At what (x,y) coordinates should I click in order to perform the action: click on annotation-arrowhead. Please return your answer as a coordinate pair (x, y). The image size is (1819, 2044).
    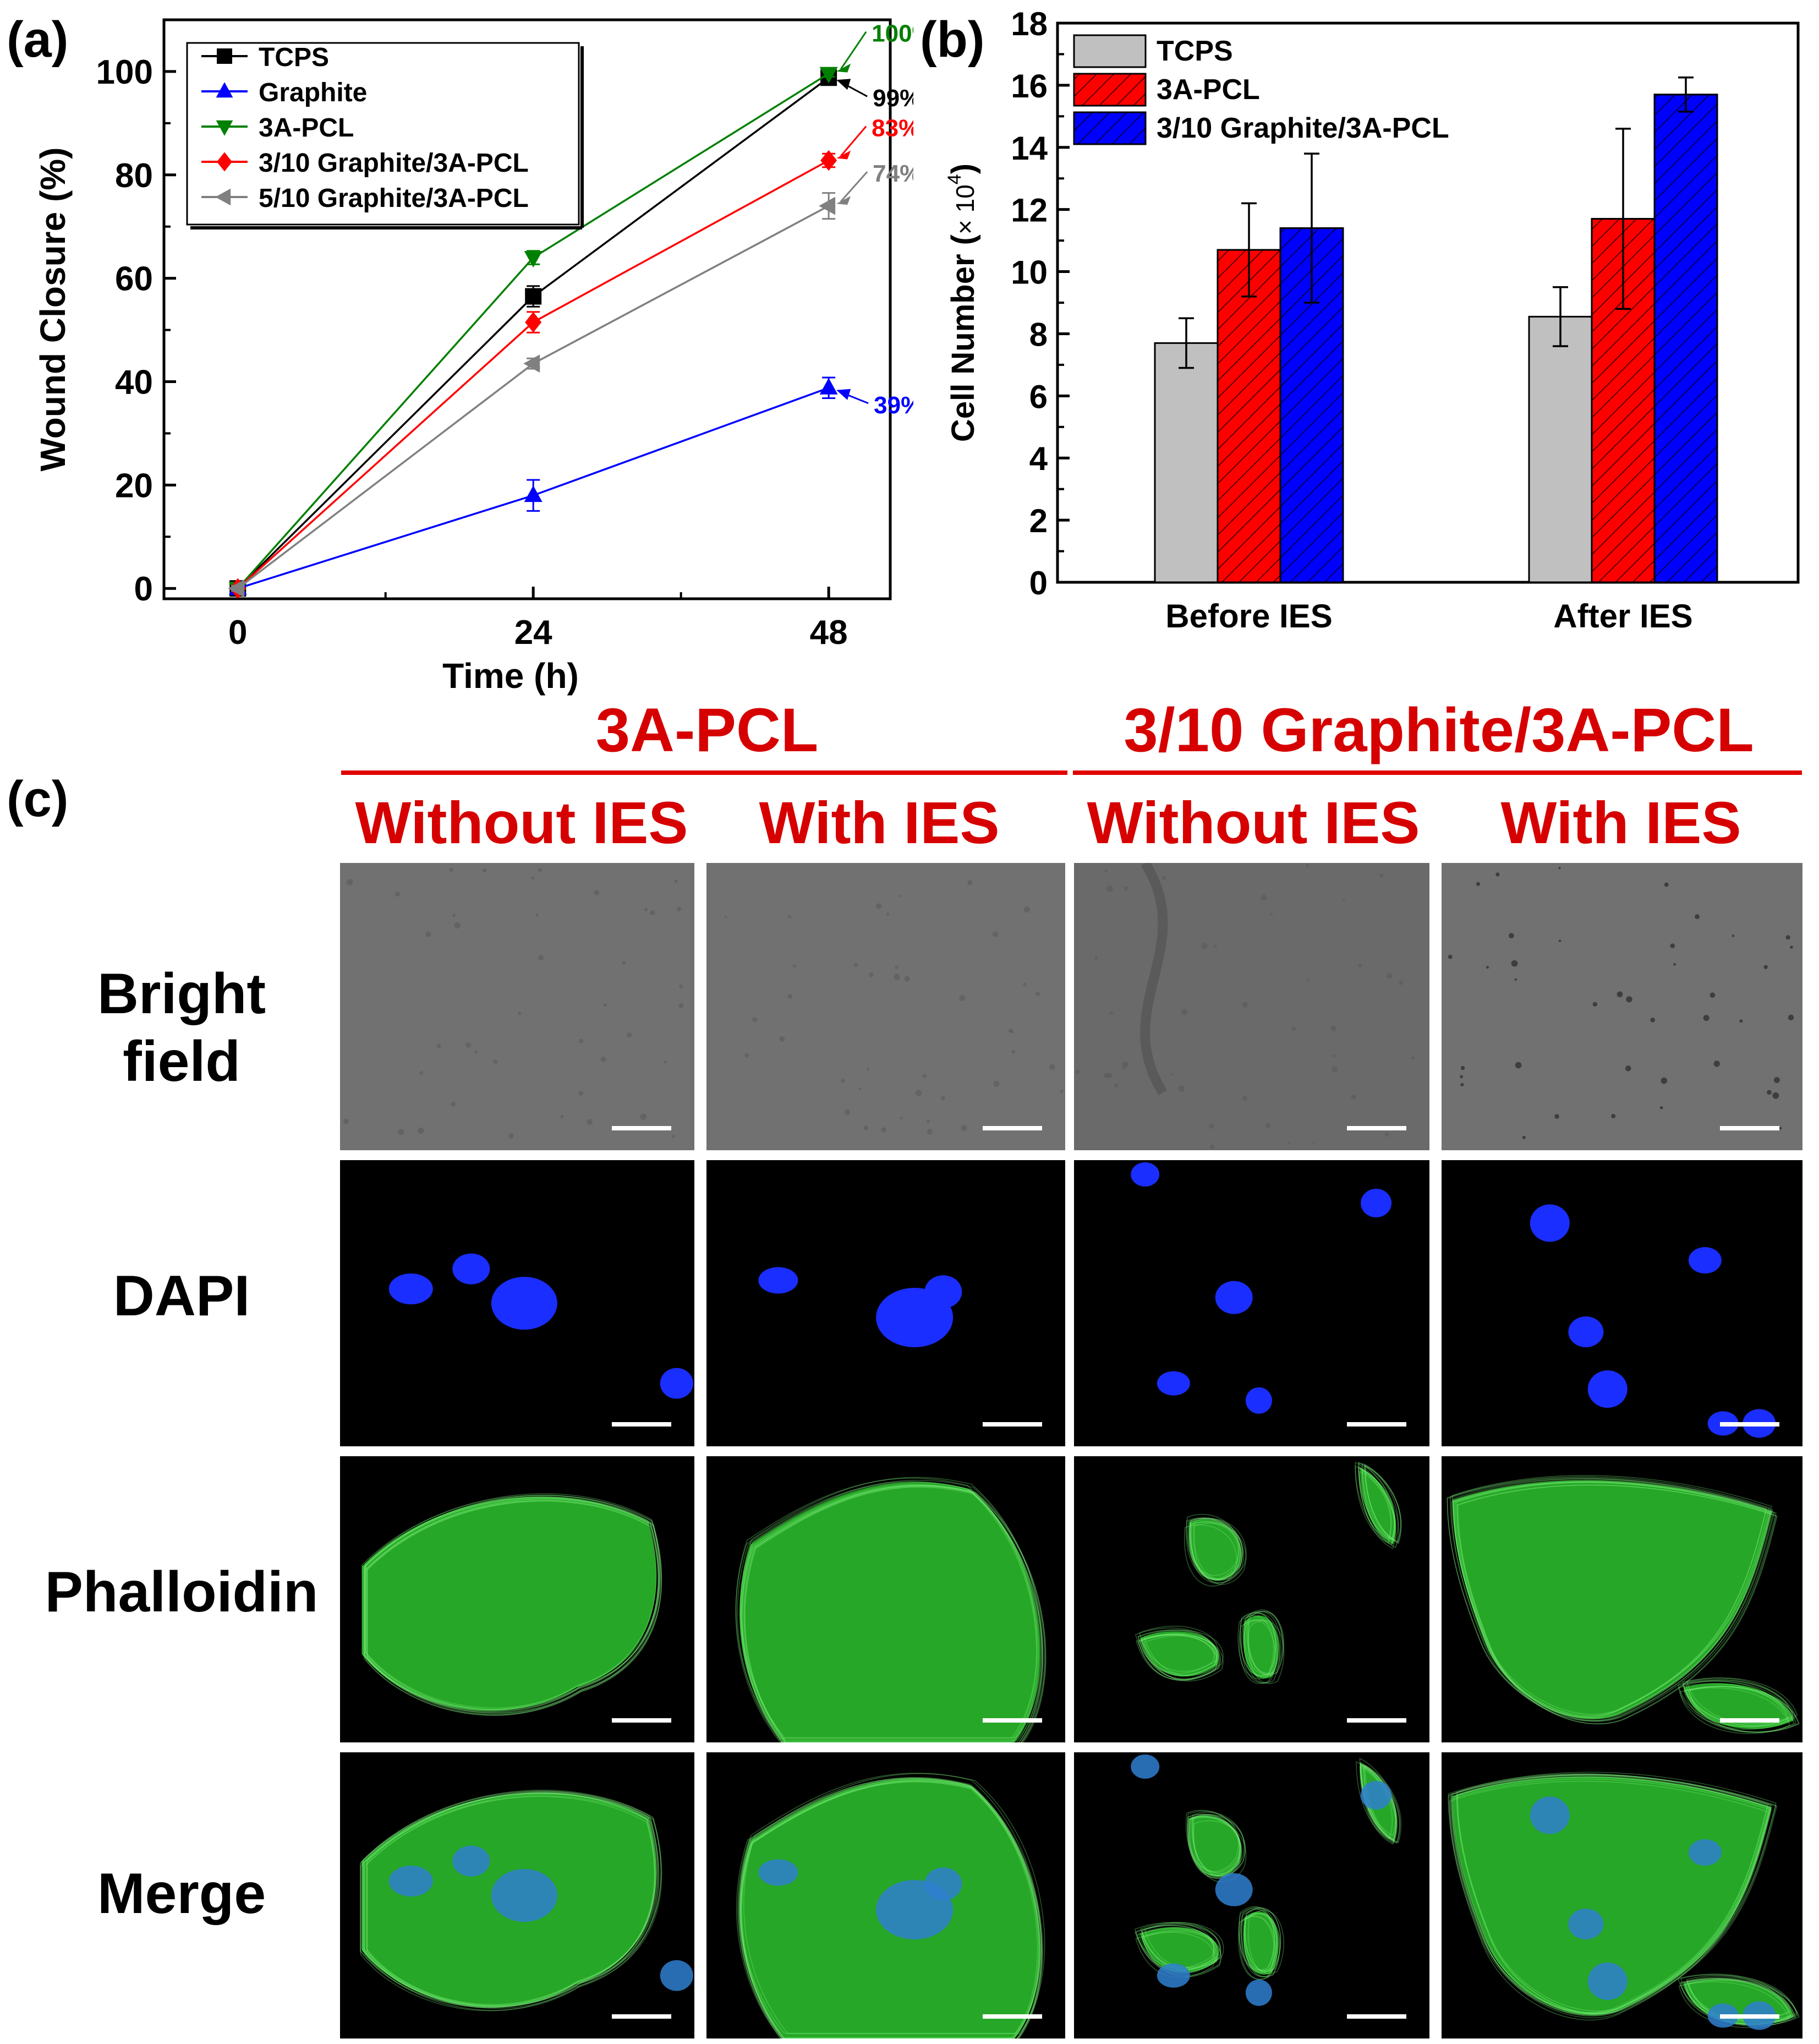
    Looking at the image, I should click on (843, 155).